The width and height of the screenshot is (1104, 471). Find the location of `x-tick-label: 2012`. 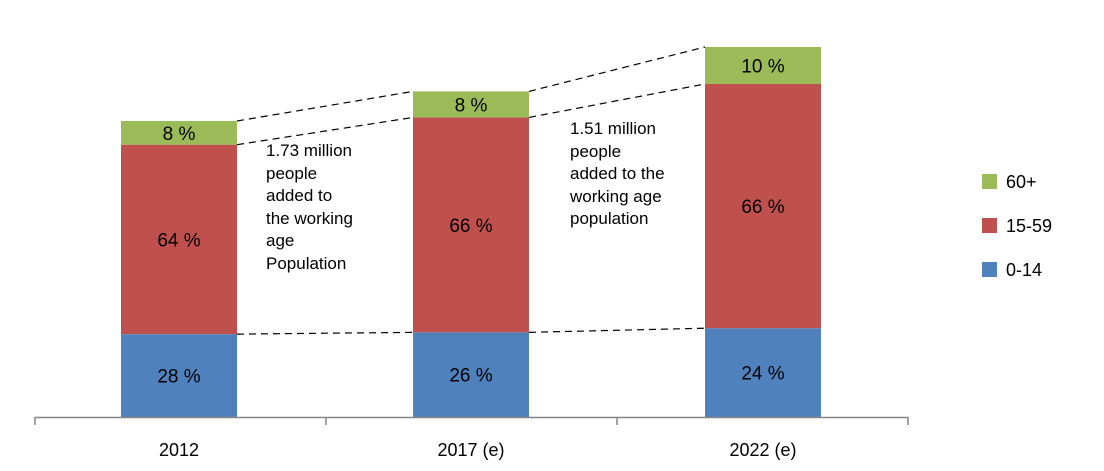

x-tick-label: 2012 is located at coordinates (179, 450).